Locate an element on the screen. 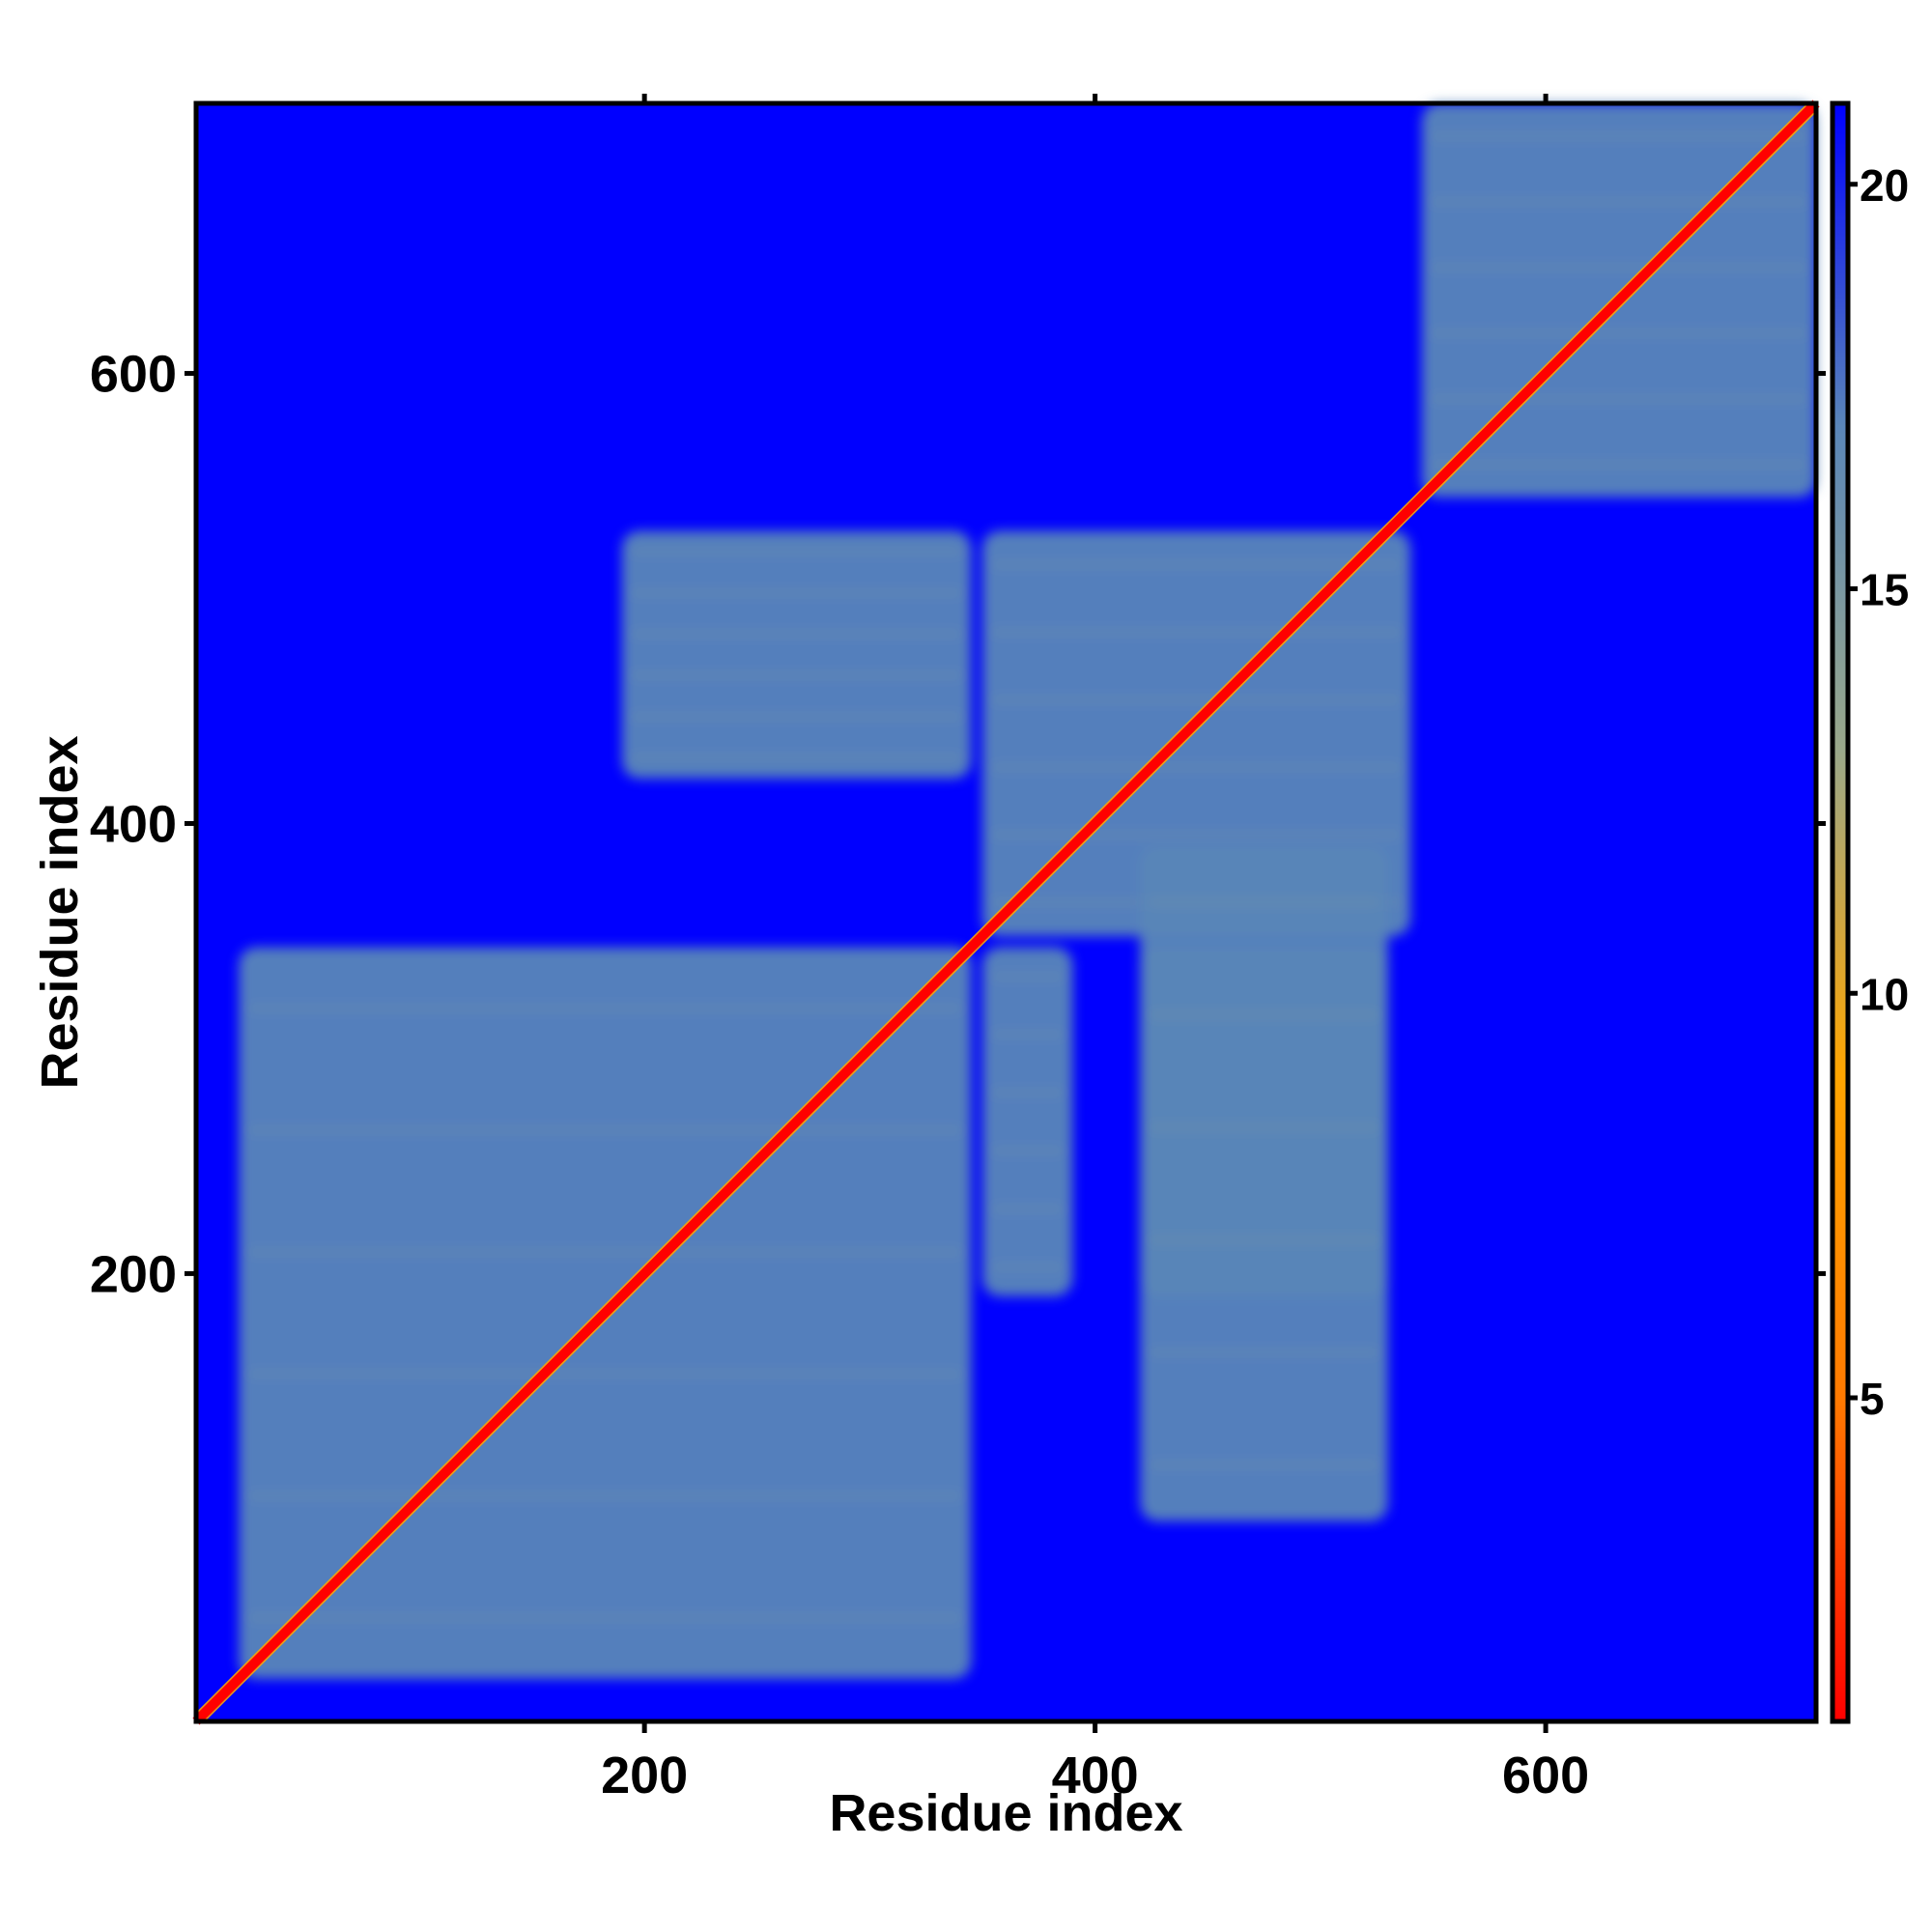 The image size is (1932, 1932). x-tick-label-400: 400 is located at coordinates (1095, 1775).